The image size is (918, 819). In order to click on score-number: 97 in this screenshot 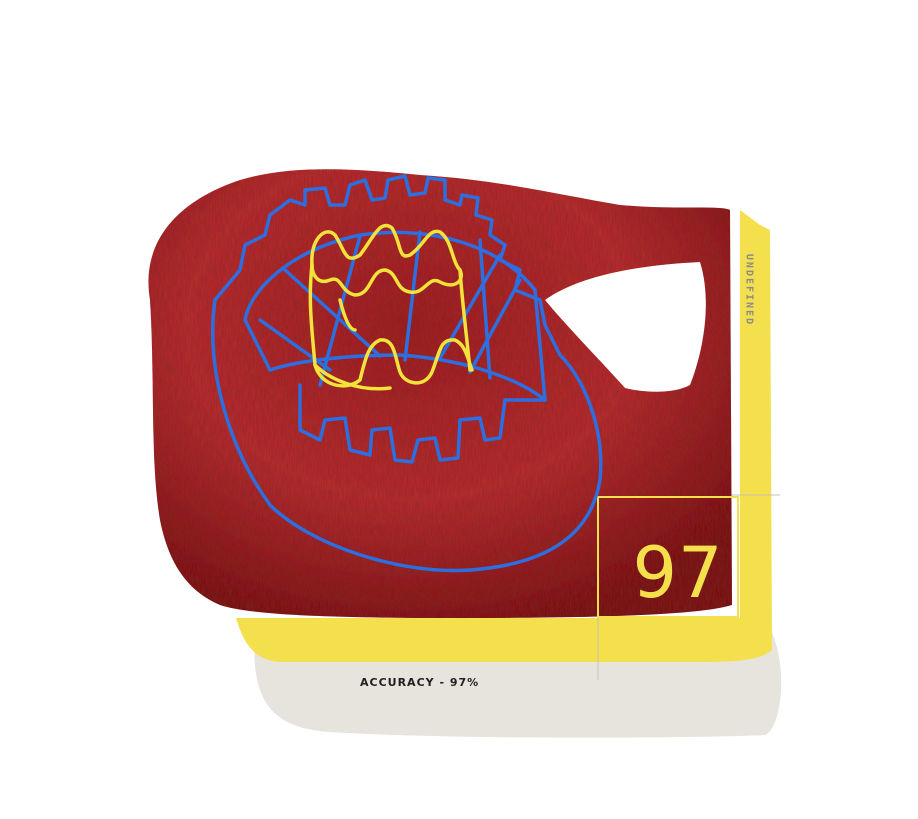, I will do `click(678, 573)`.